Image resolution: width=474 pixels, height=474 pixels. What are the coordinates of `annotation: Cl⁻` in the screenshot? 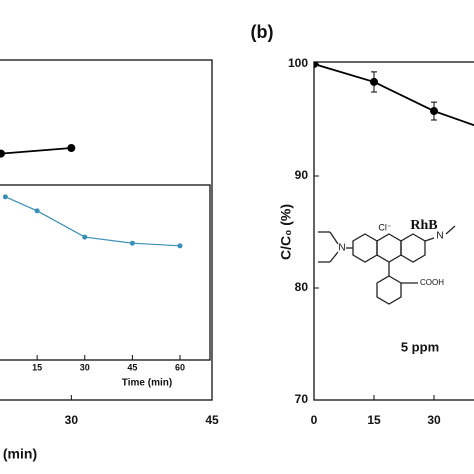 It's located at (384, 227).